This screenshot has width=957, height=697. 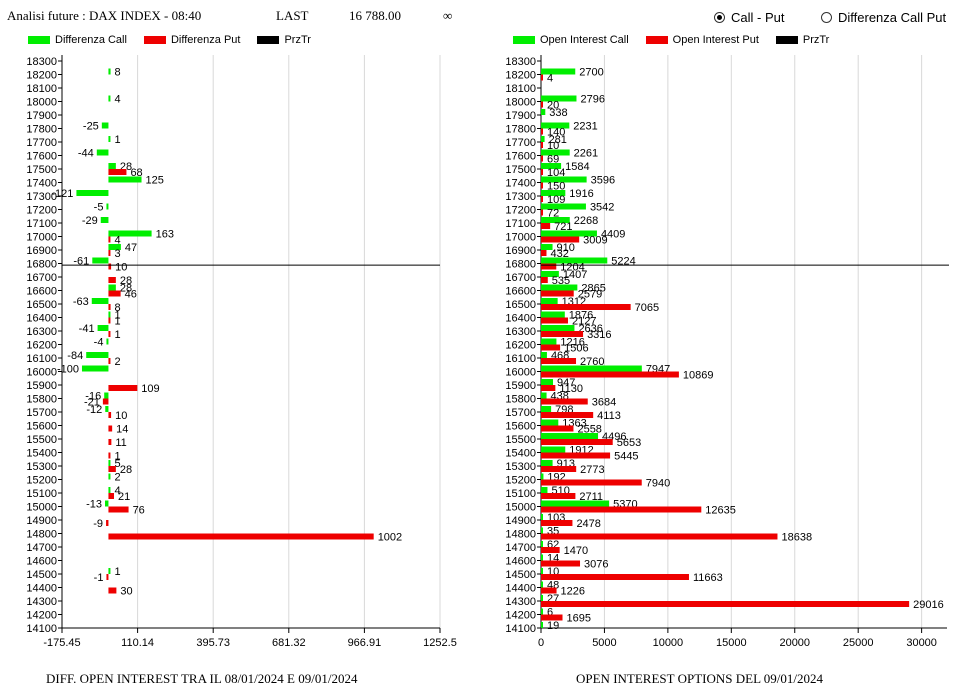 What do you see at coordinates (121, 416) in the screenshot?
I see `data-label: 10` at bounding box center [121, 416].